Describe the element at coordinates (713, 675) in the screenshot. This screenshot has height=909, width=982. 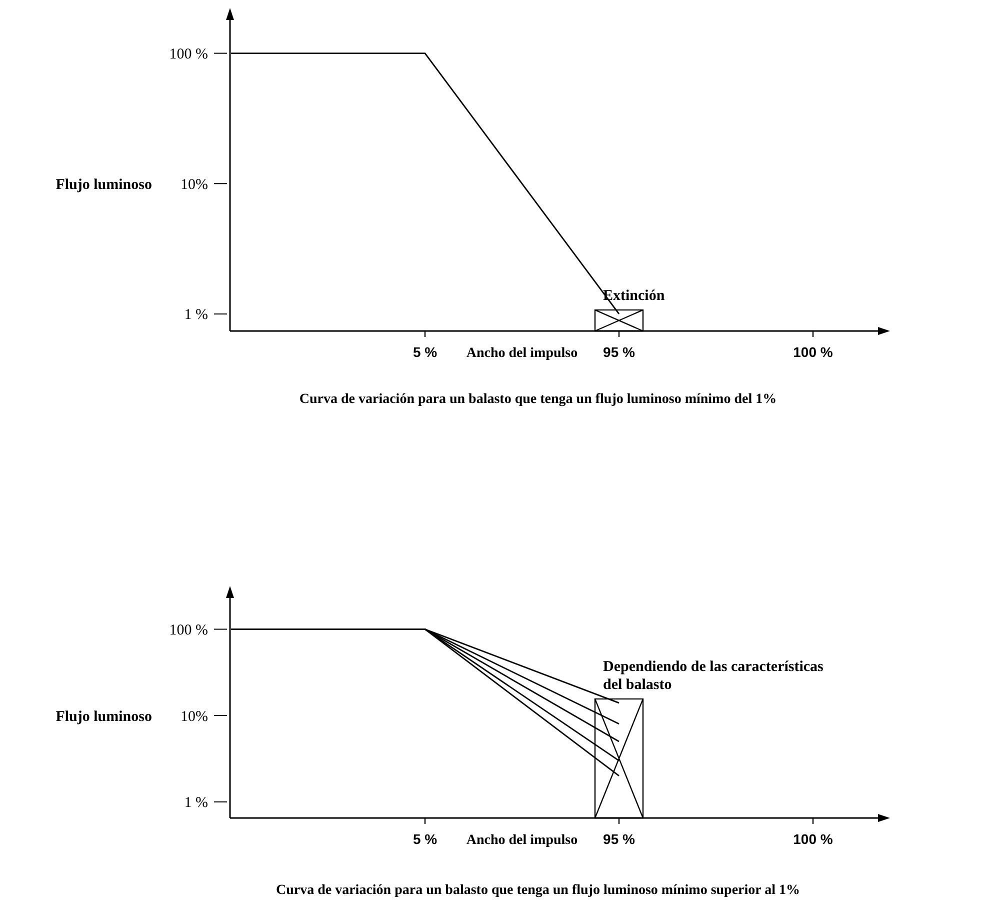
I see `annotation: Dependiendo de las características del balasto` at that location.